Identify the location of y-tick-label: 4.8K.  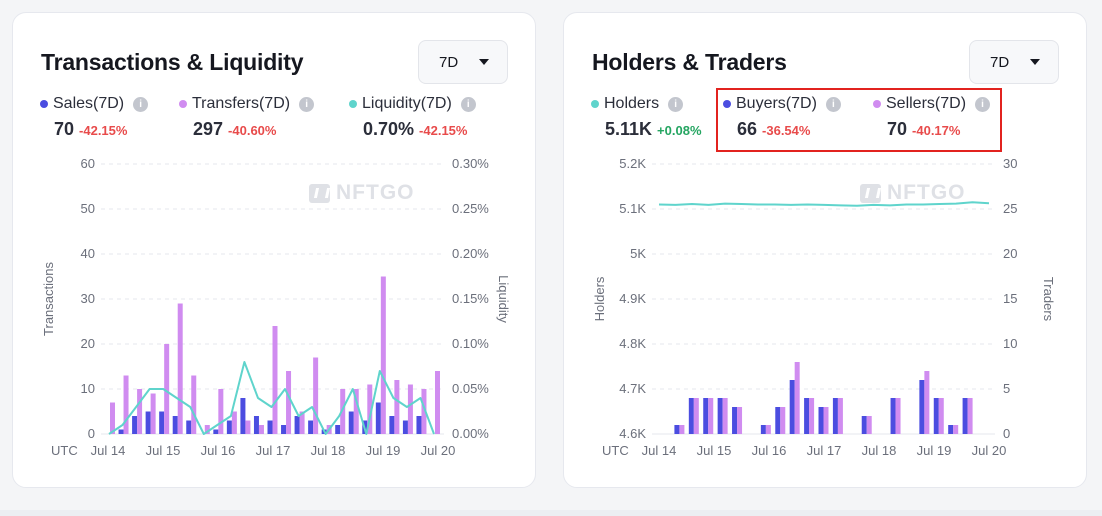
(632, 343).